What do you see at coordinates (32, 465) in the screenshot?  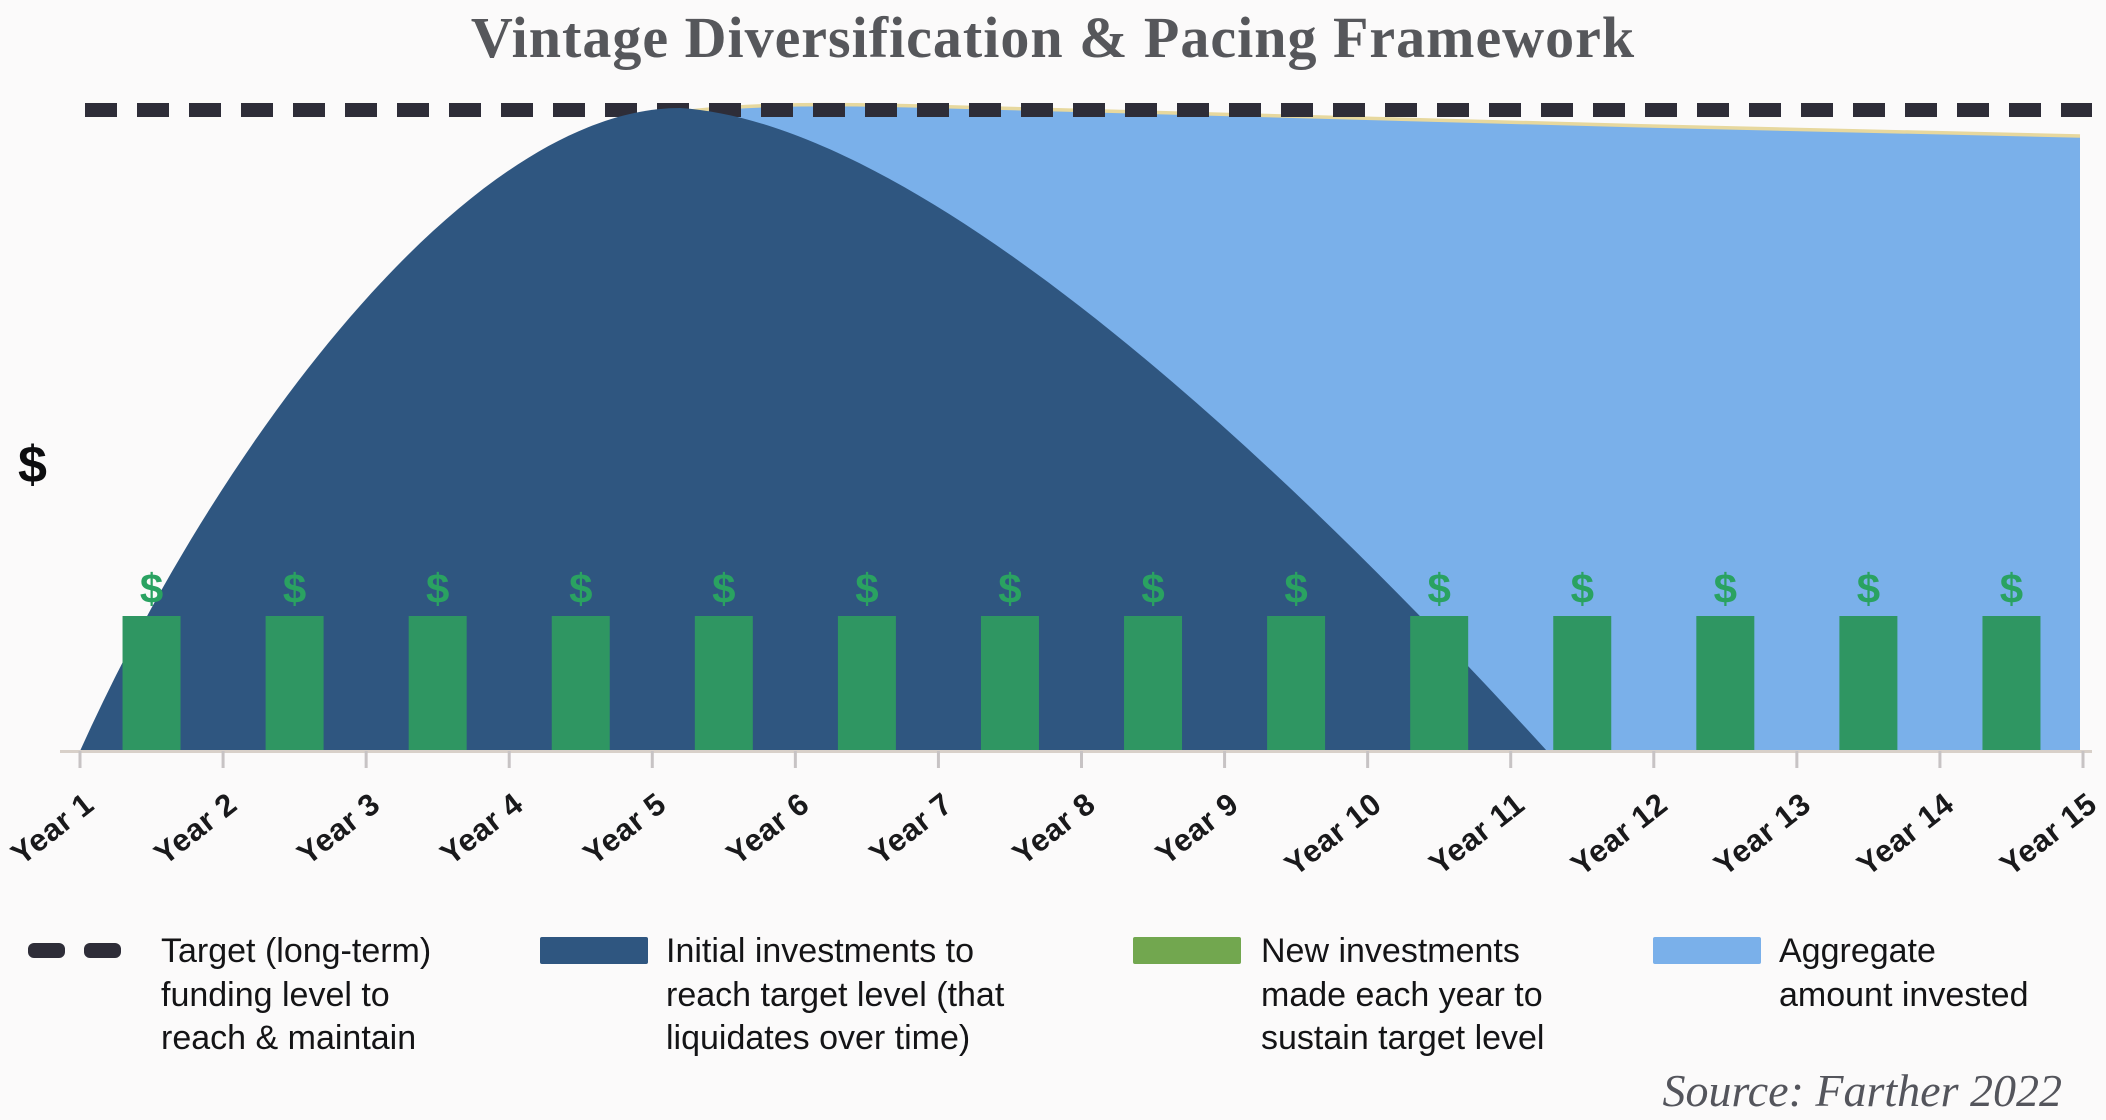 I see `y-axis-dollar-label: $` at bounding box center [32, 465].